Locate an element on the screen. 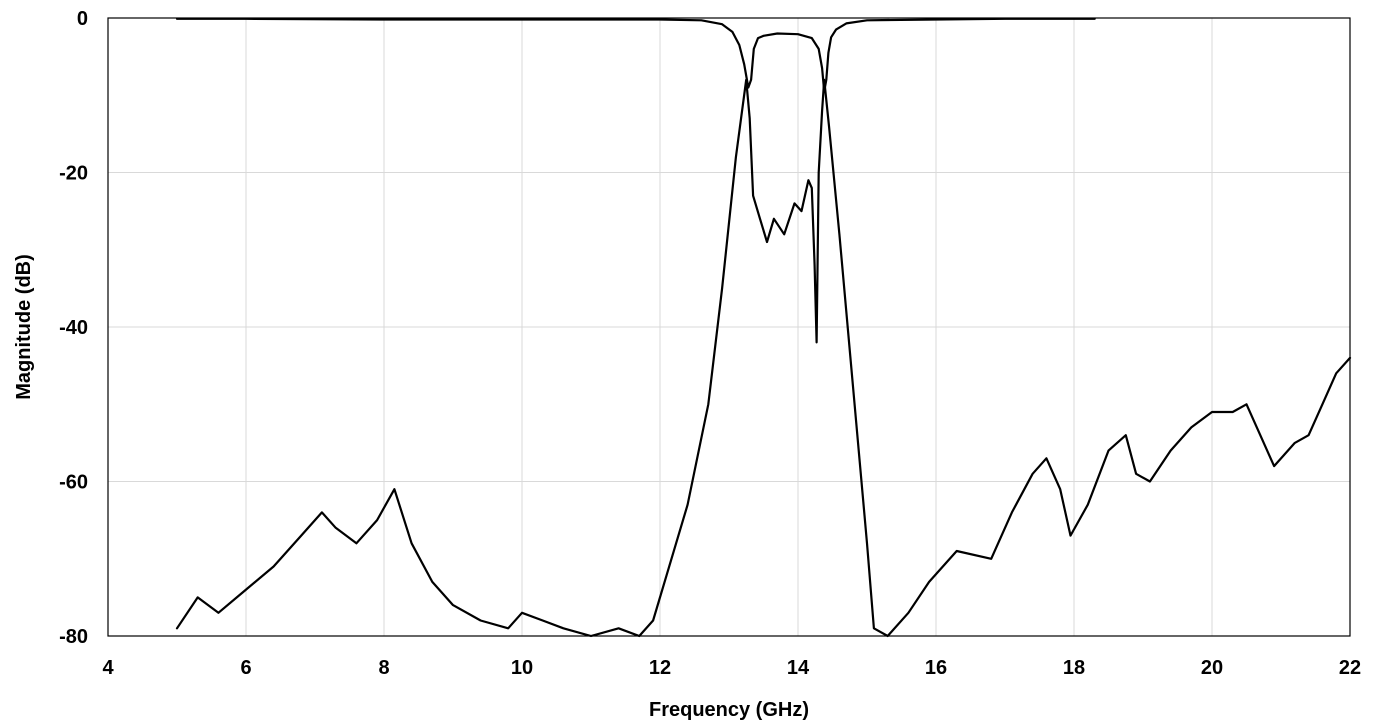 This screenshot has width=1375, height=725. y-tick-label: 0 is located at coordinates (82, 19).